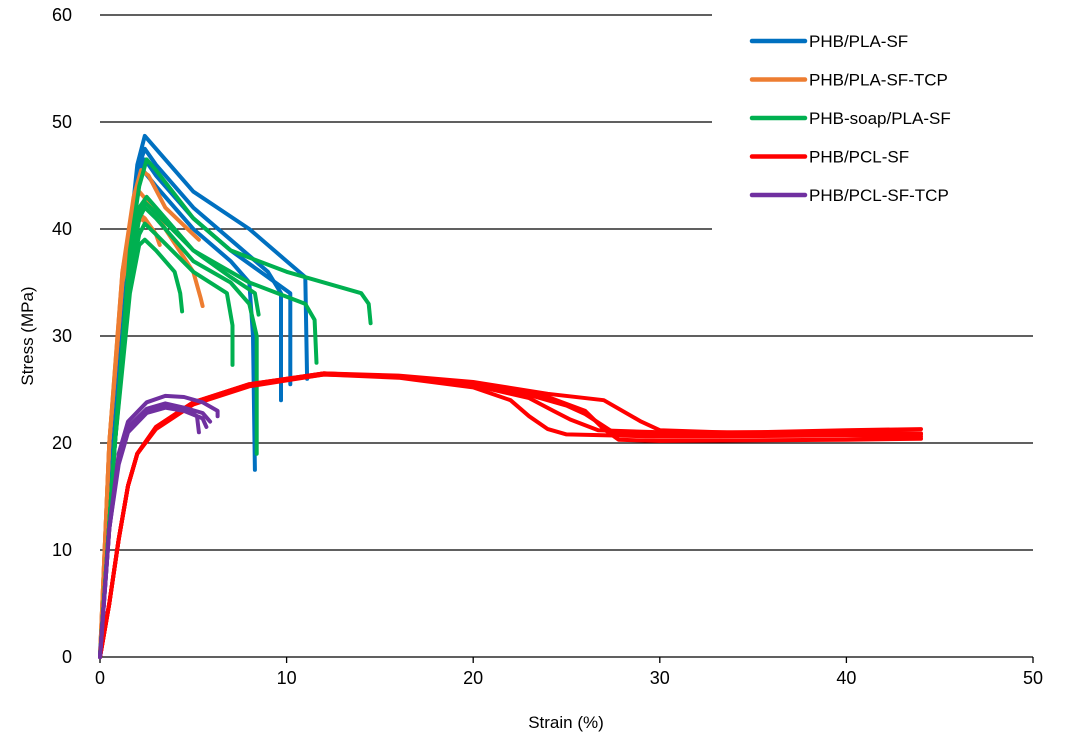 This screenshot has width=1071, height=737. Describe the element at coordinates (880, 118) in the screenshot. I see `legend-label: PHB-soap/PLA-SF` at that location.